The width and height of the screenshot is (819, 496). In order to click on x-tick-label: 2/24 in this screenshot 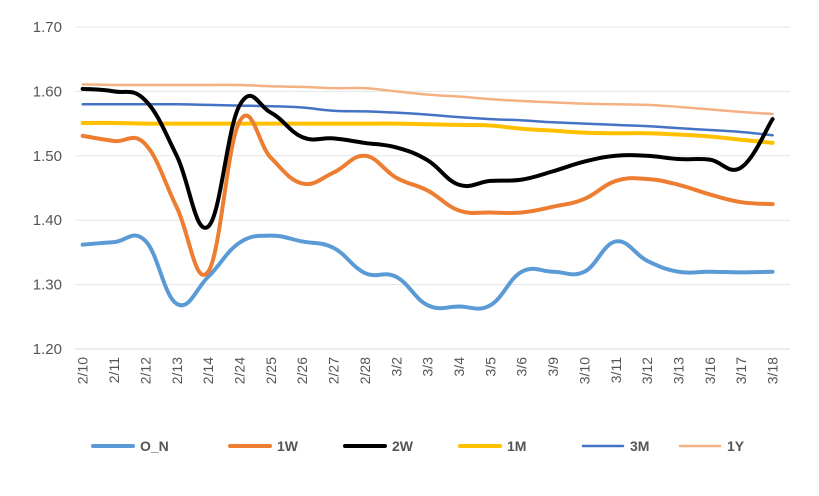, I will do `click(239, 370)`.